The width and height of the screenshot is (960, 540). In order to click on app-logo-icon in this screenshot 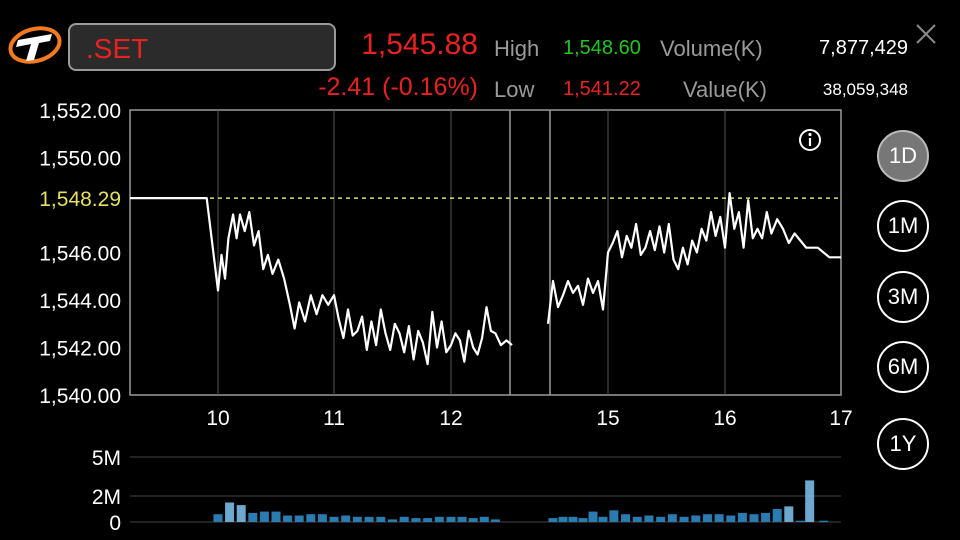, I will do `click(35, 45)`.